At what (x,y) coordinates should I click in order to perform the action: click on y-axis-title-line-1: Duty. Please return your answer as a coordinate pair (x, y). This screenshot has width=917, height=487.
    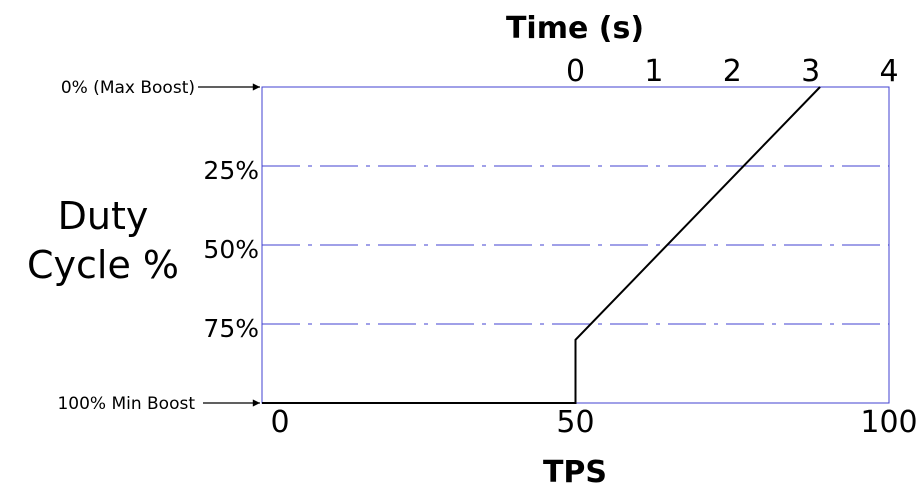
    Looking at the image, I should click on (103, 216).